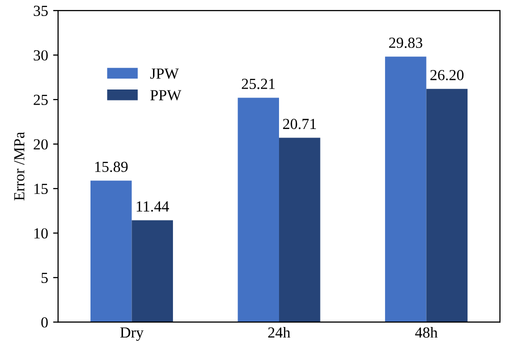  I want to click on y-tick-label: 25, so click(41, 100).